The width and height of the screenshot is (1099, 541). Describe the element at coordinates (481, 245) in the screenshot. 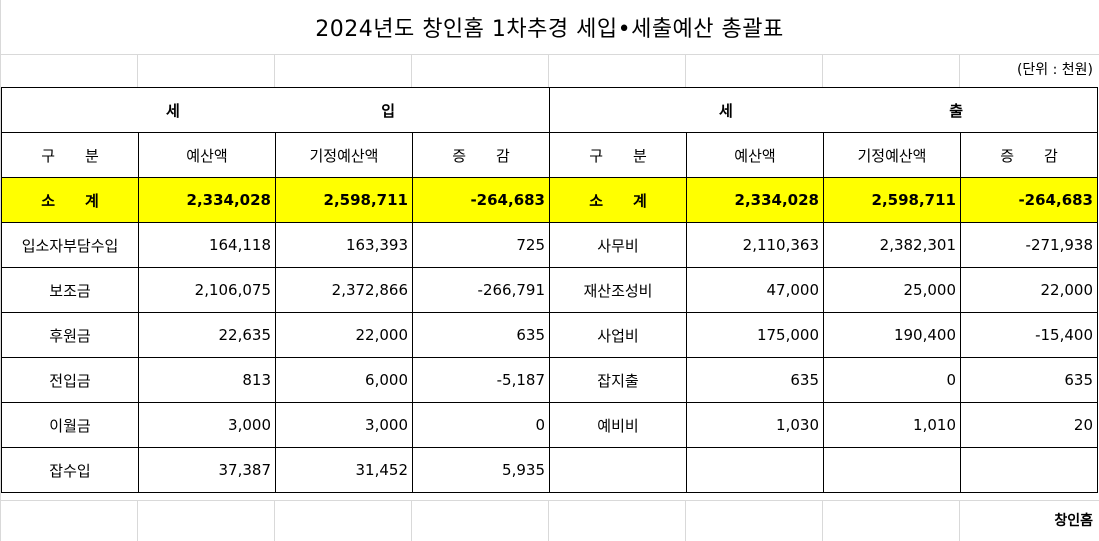

I see `rev-item-change: 725` at that location.